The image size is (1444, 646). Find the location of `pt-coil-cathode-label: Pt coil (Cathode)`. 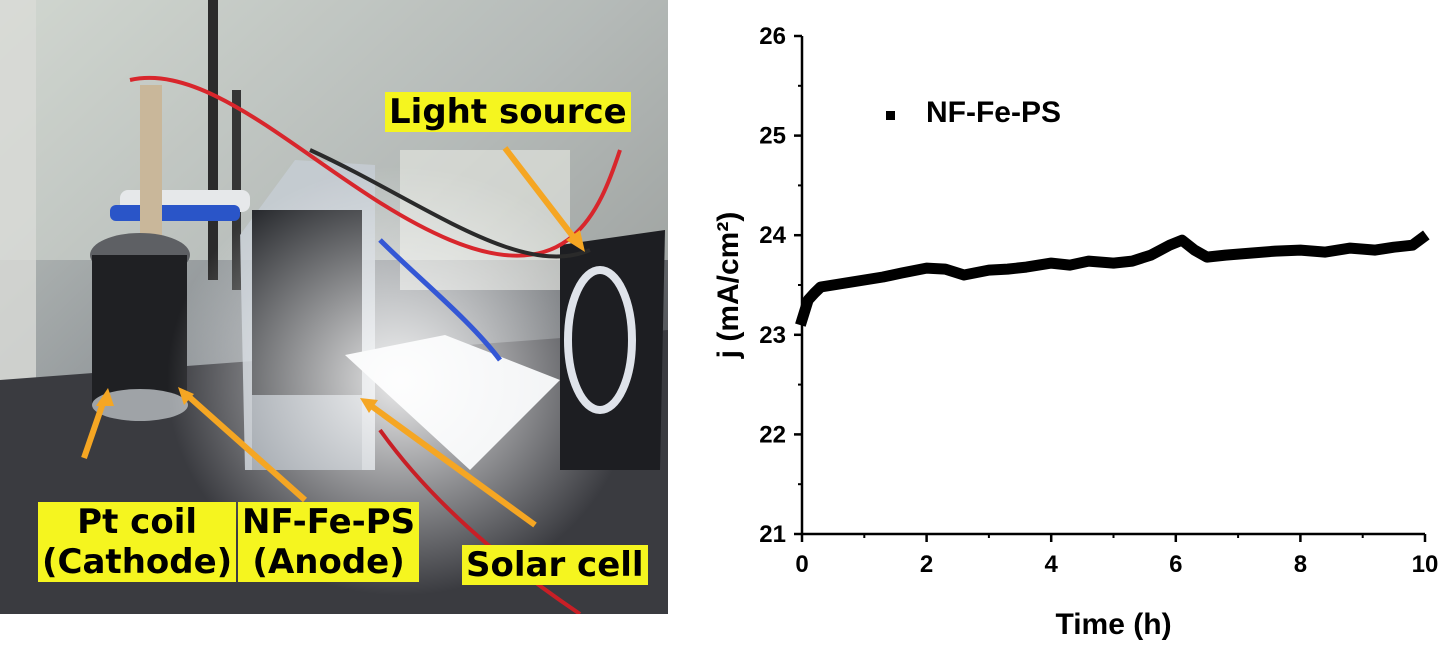

pt-coil-cathode-label: Pt coil (Cathode) is located at coordinates (137, 542).